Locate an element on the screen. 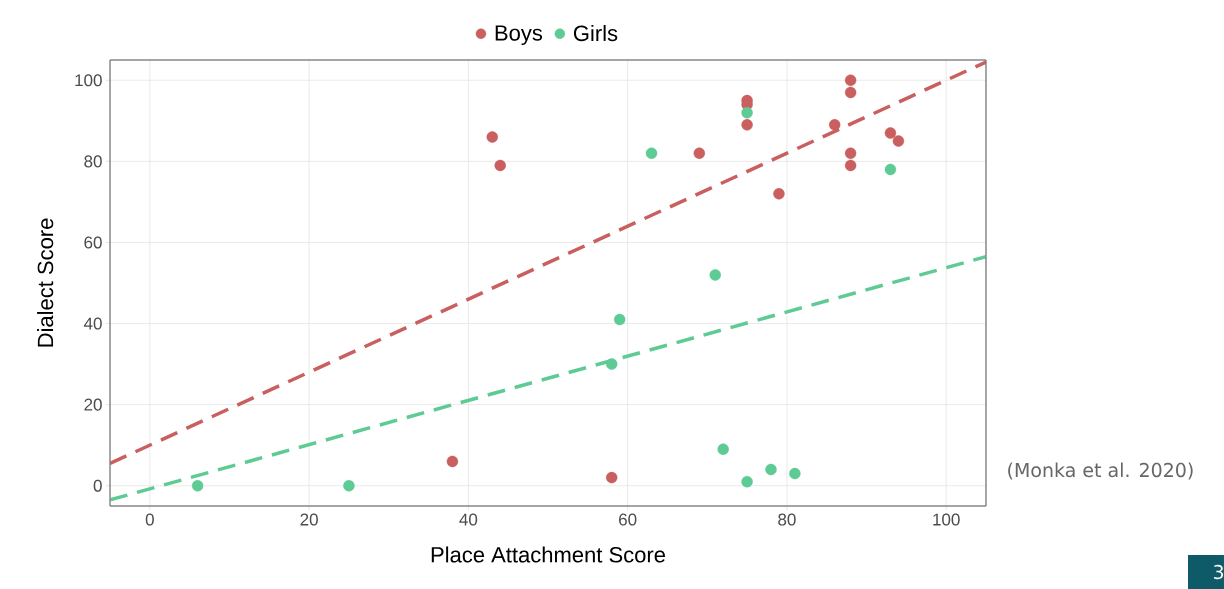  x-tick-label: 20 is located at coordinates (309, 519).